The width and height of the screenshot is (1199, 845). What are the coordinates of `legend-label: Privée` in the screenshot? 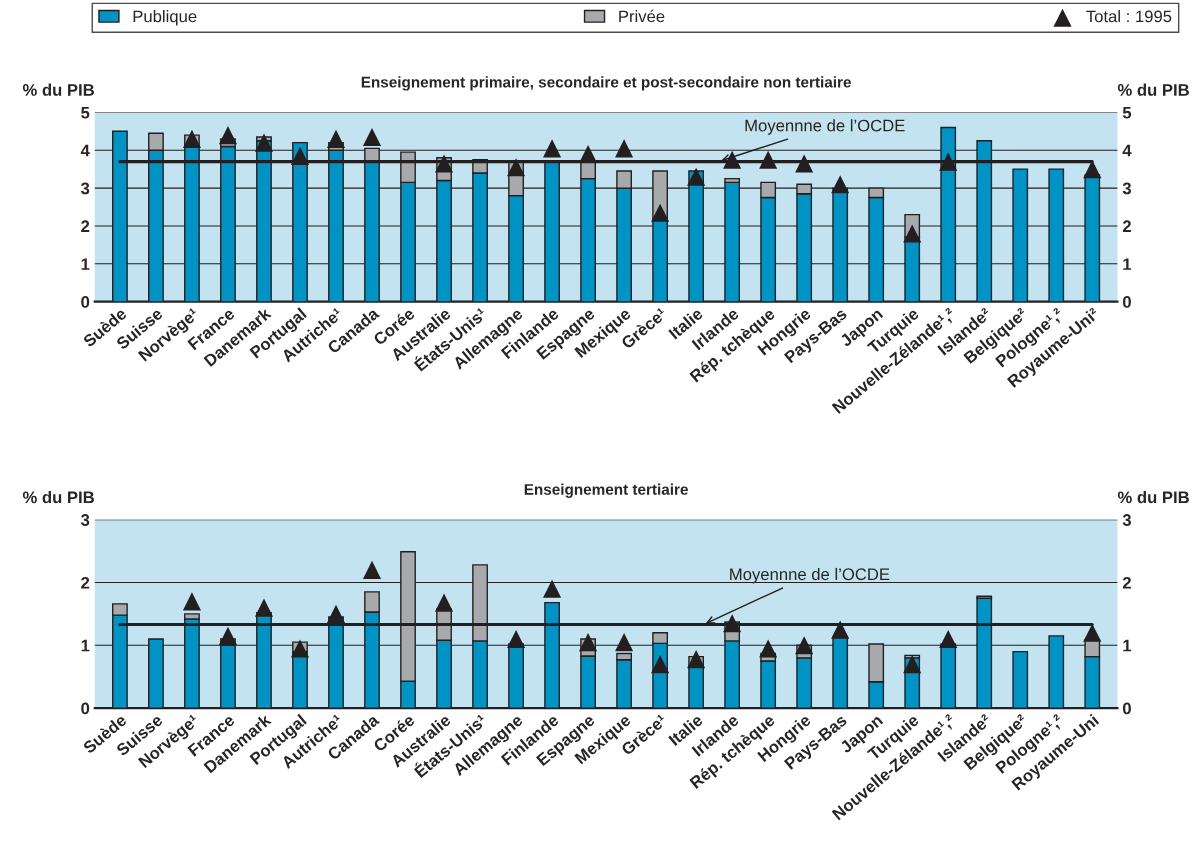 It's located at (642, 16).